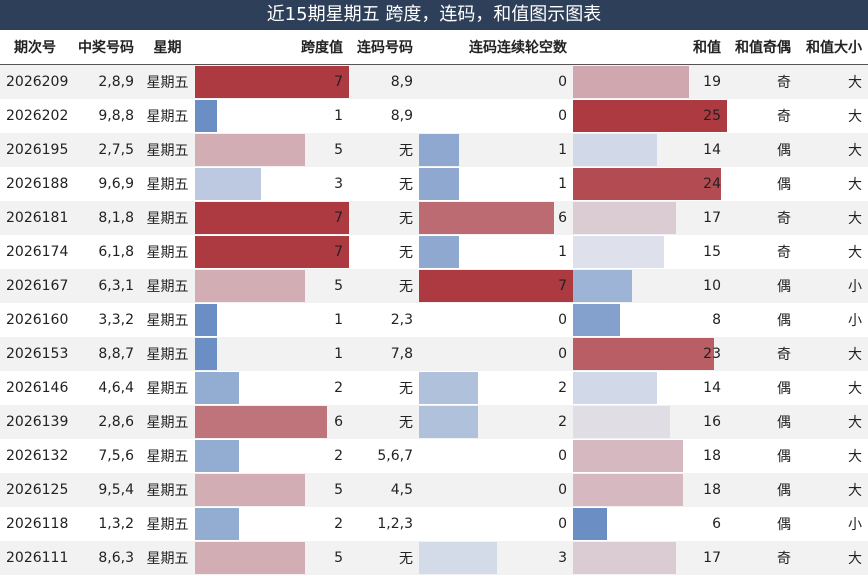 The height and width of the screenshot is (576, 868). I want to click on gap-cell: 2, so click(496, 388).